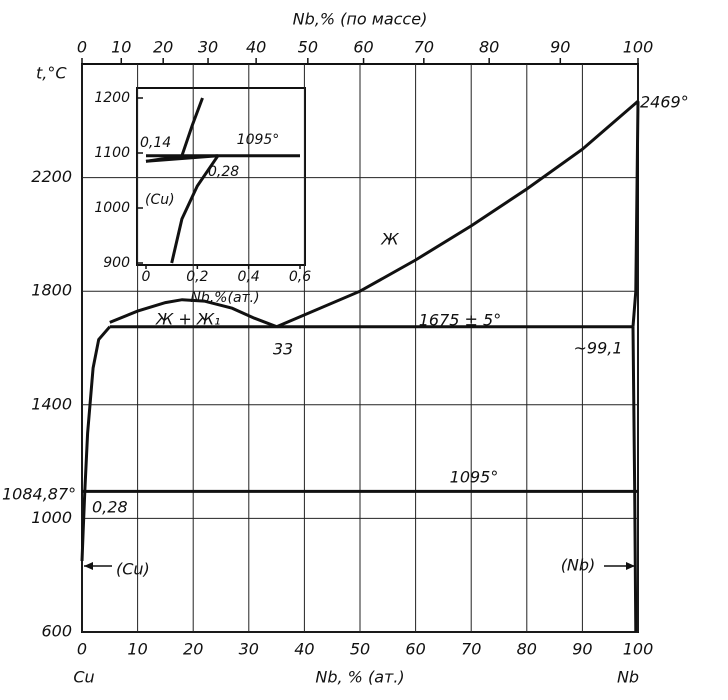 The width and height of the screenshot is (728, 700). I want to click on y-tick-label: 2200, so click(51, 176).